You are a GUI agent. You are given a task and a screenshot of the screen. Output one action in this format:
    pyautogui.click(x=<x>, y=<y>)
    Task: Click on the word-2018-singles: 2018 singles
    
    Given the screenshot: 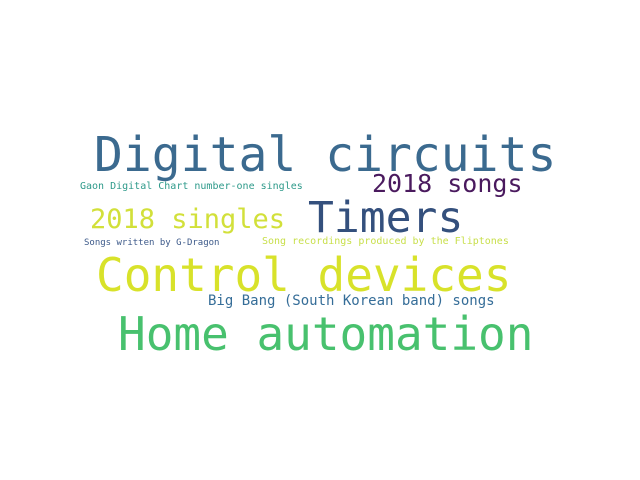 What is the action you would take?
    pyautogui.click(x=188, y=219)
    